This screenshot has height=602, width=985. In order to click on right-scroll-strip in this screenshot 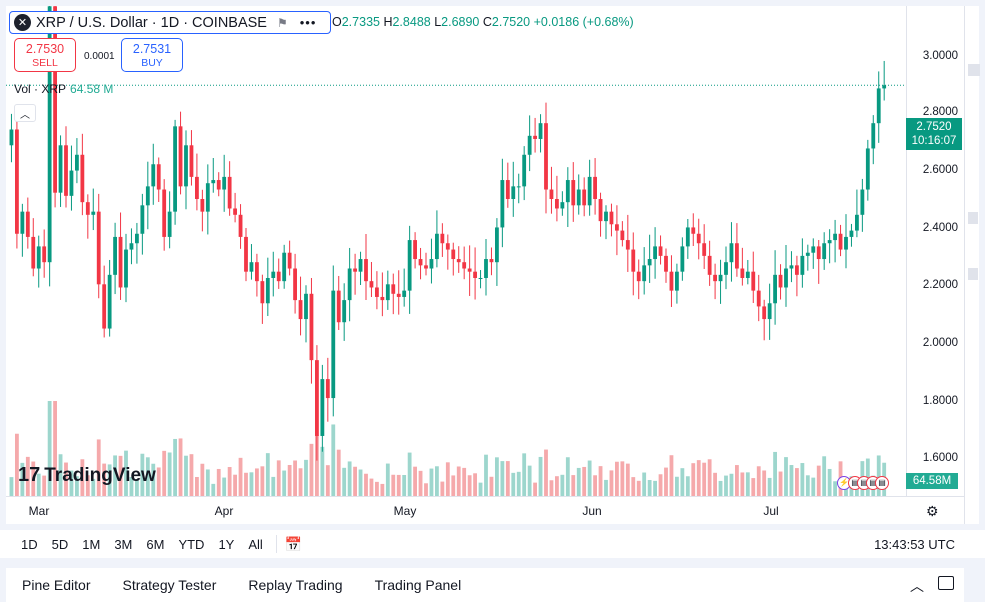, I will do `click(972, 265)`.